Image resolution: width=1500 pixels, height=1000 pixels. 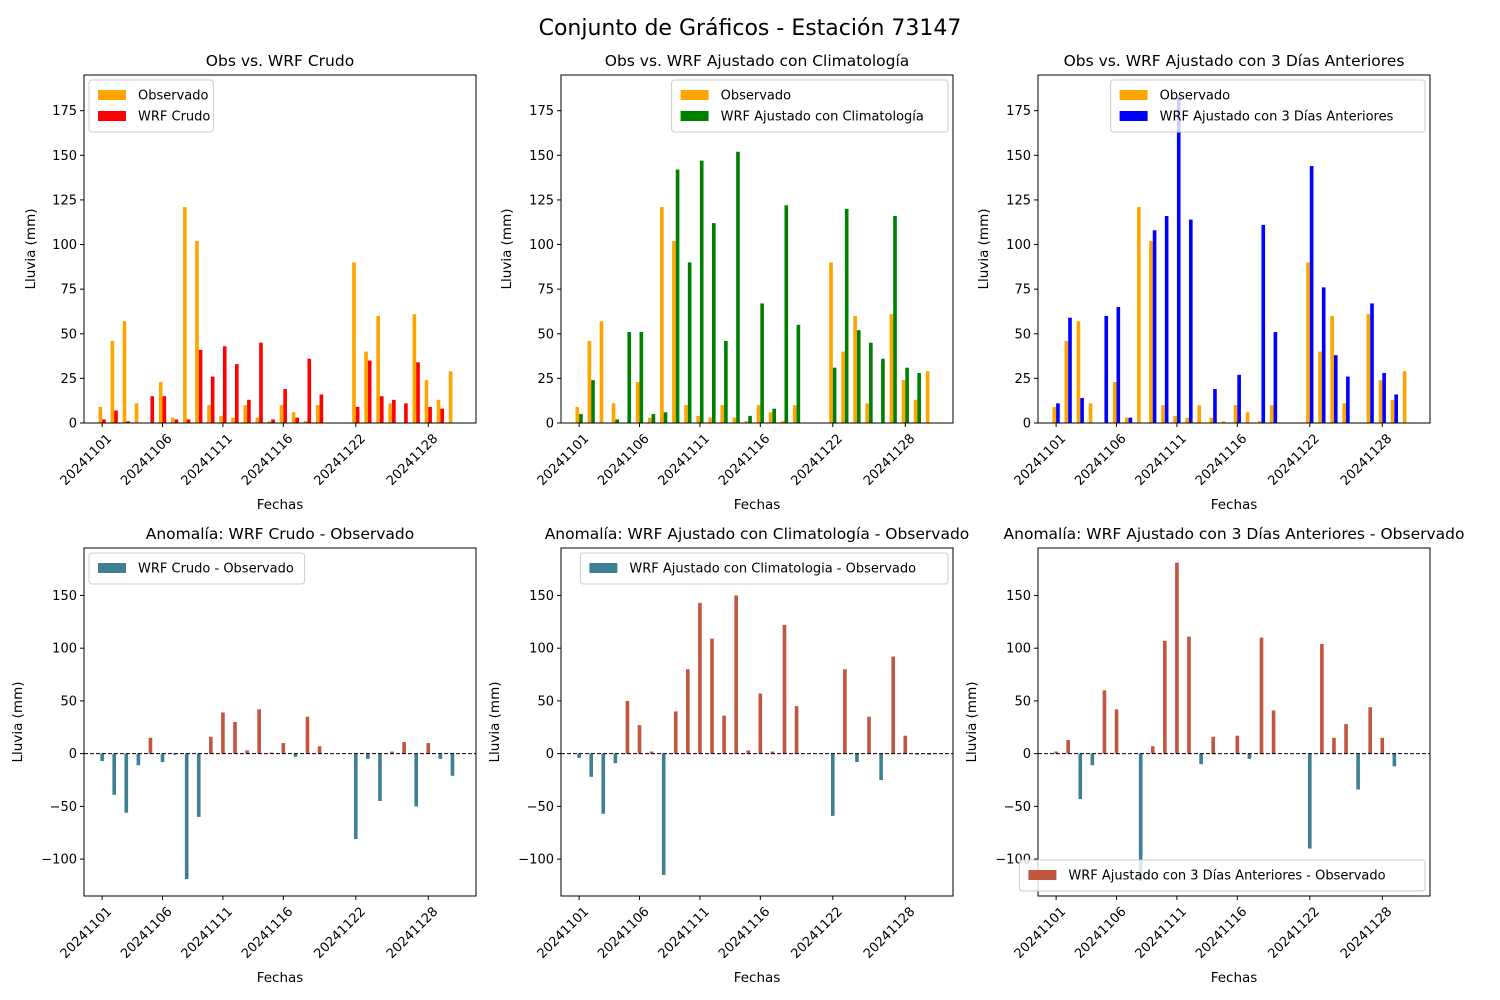 I want to click on y-tick-label: 175, so click(x=1018, y=111).